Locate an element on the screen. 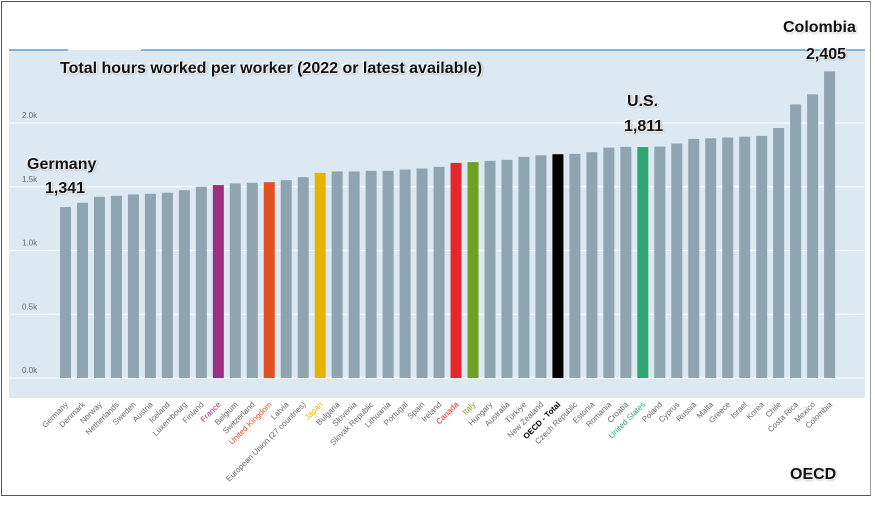 The width and height of the screenshot is (875, 520). bar-latvia is located at coordinates (286, 279).